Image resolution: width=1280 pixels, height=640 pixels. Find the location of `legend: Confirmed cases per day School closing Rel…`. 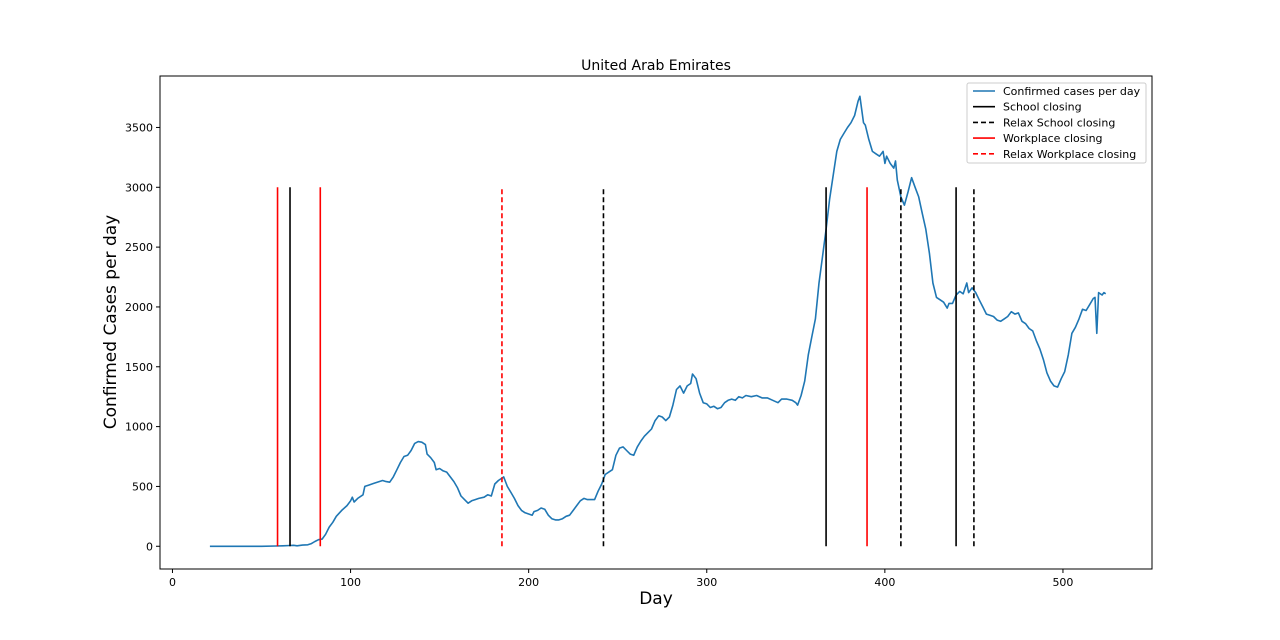

legend: Confirmed cases per day School closing Rel… is located at coordinates (1056, 123).